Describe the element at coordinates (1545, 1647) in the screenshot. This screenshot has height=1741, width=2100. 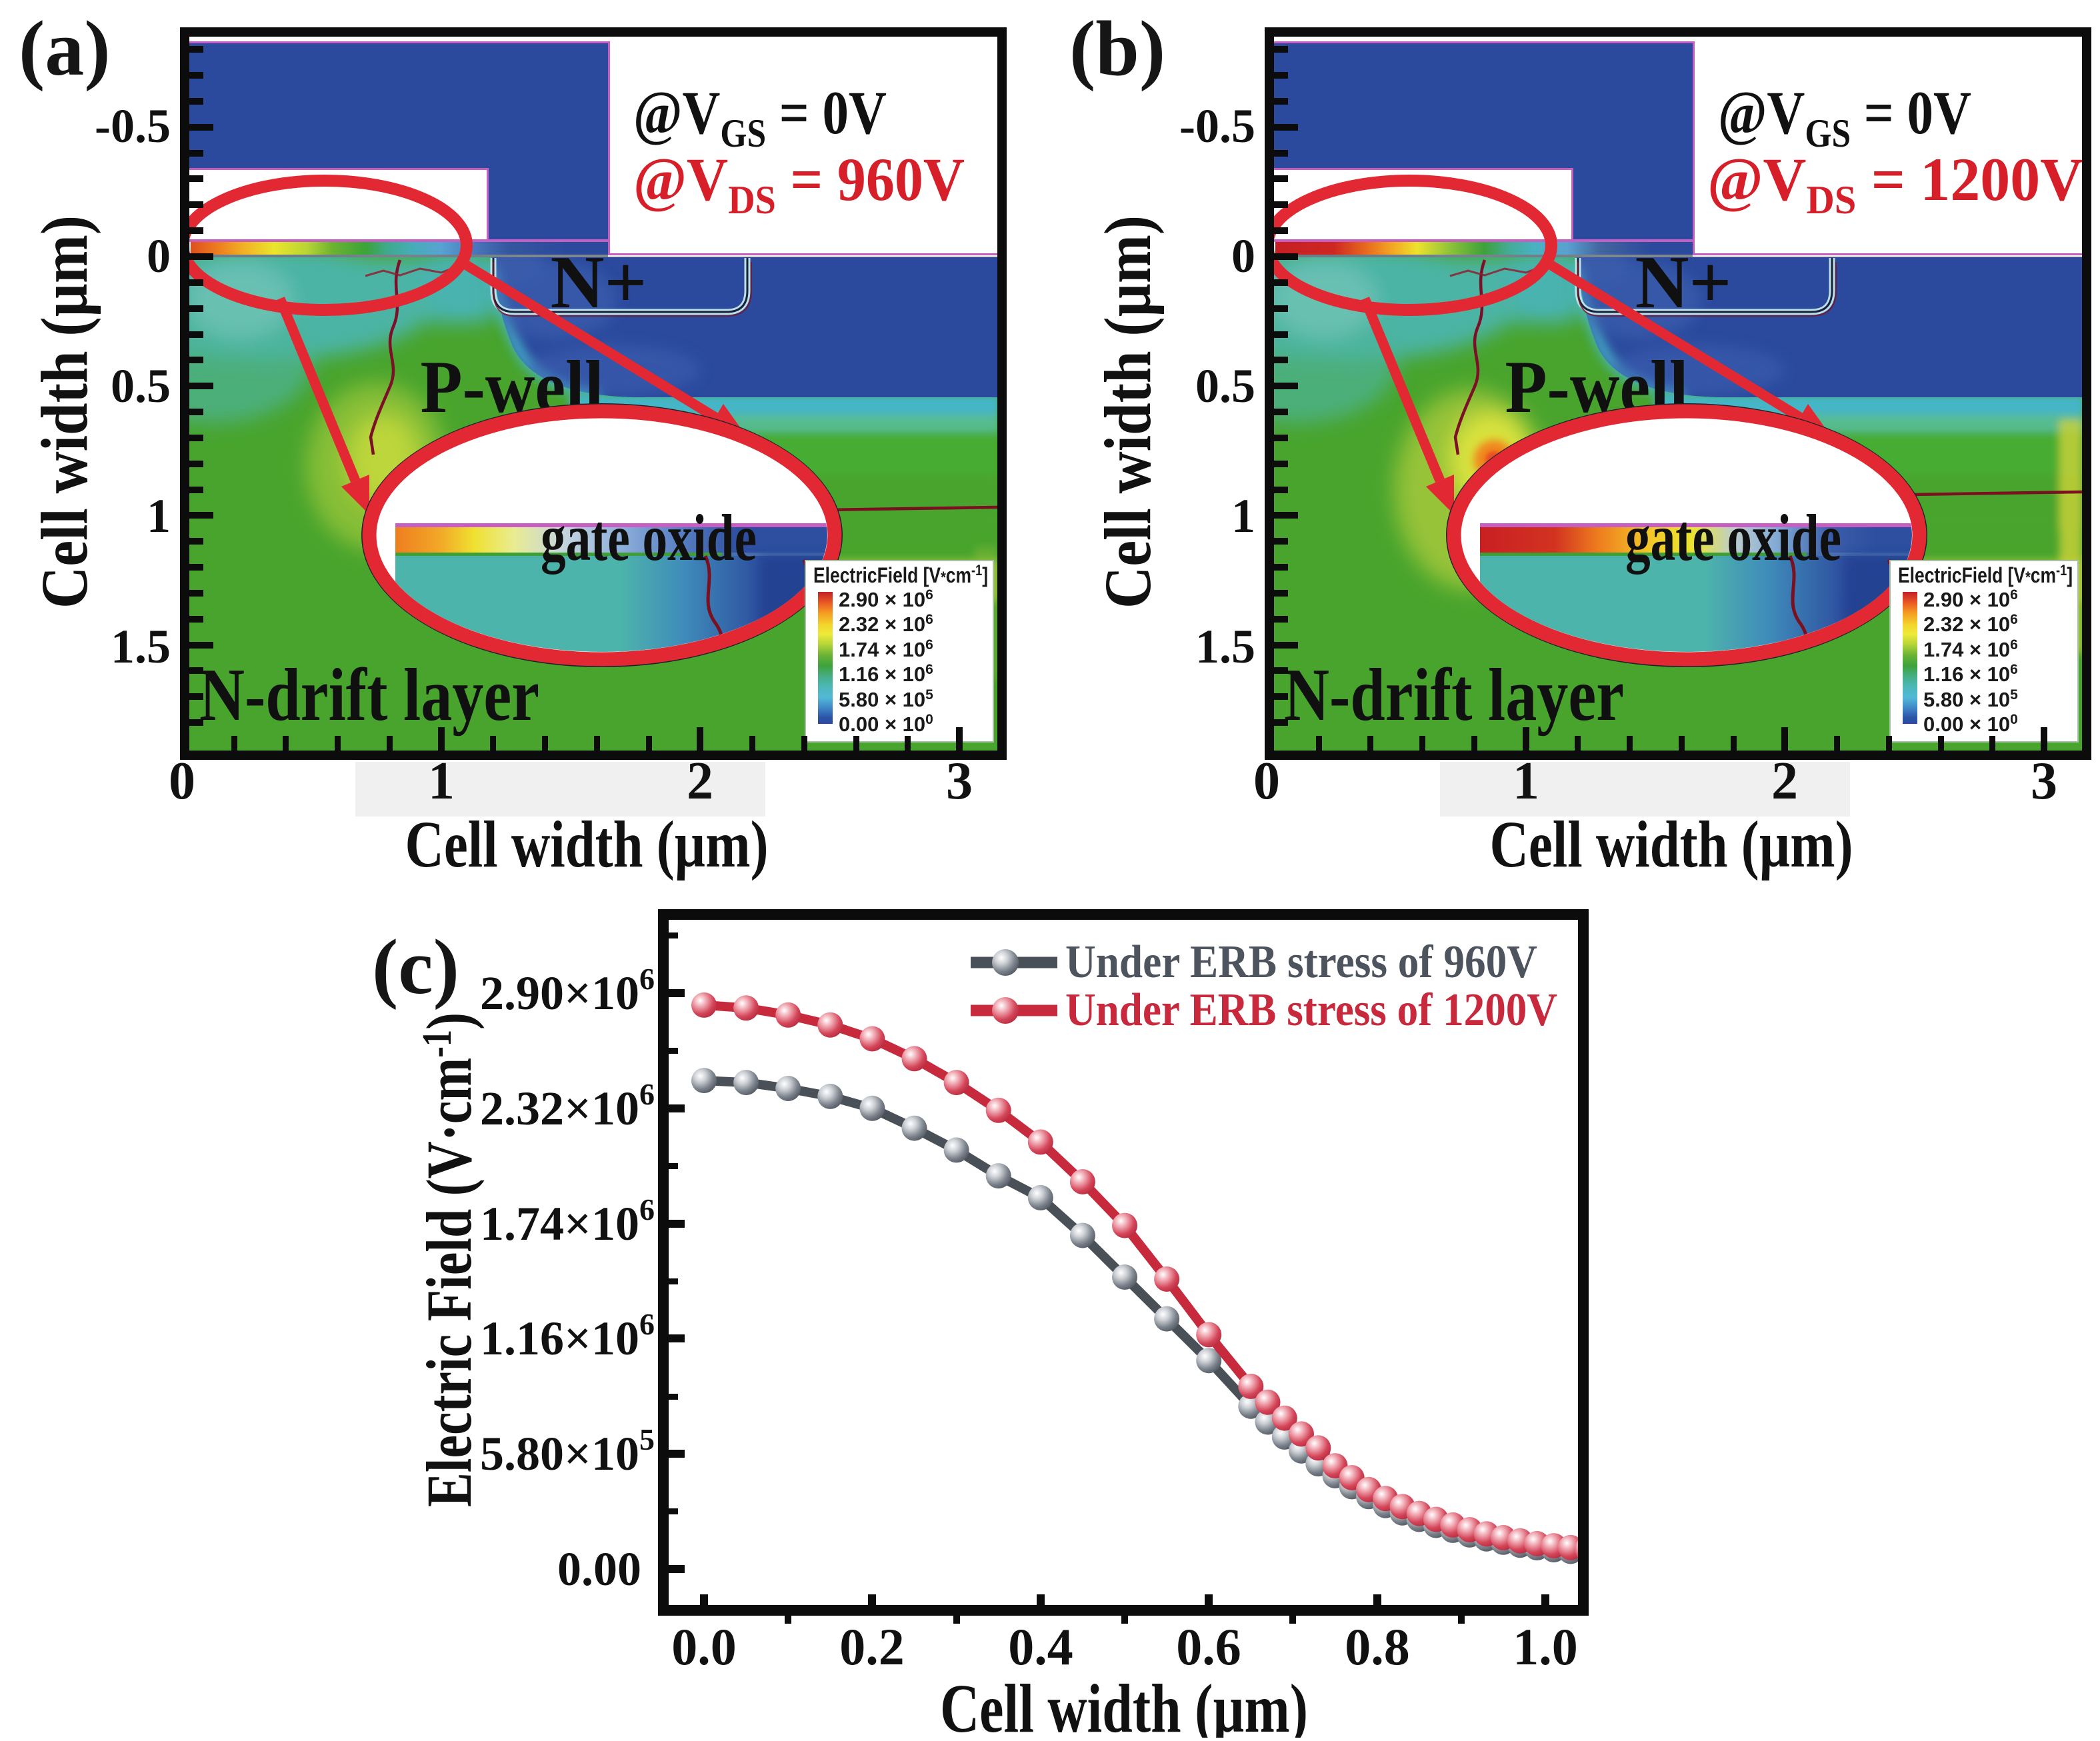
I see `svg-text: 1.0` at that location.